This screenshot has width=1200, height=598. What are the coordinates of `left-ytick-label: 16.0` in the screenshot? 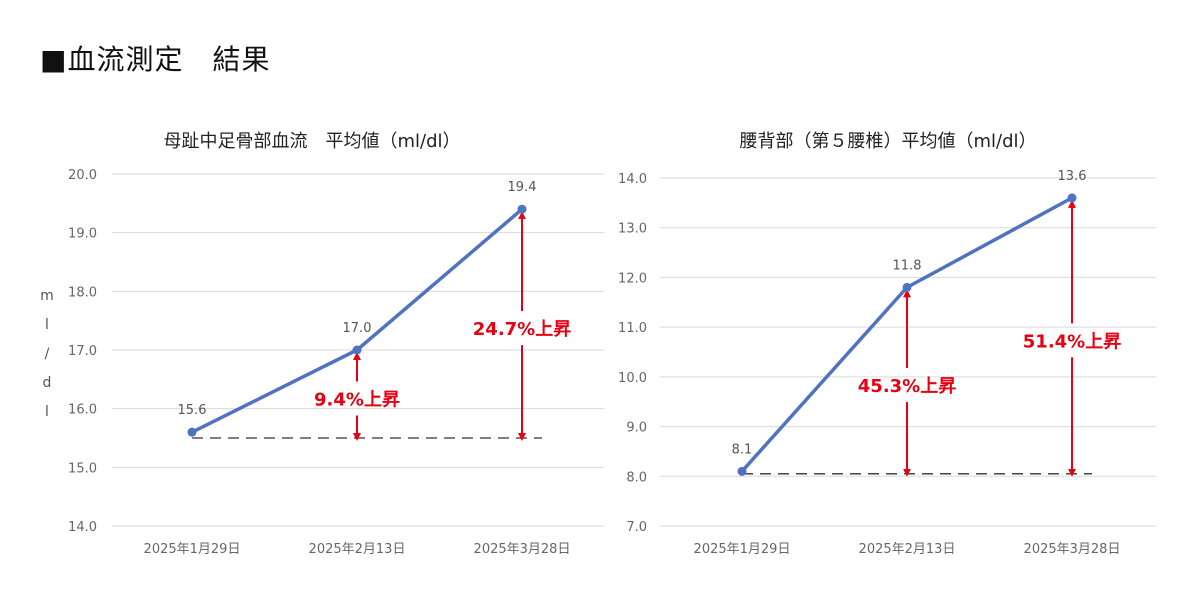 It's located at (82, 410).